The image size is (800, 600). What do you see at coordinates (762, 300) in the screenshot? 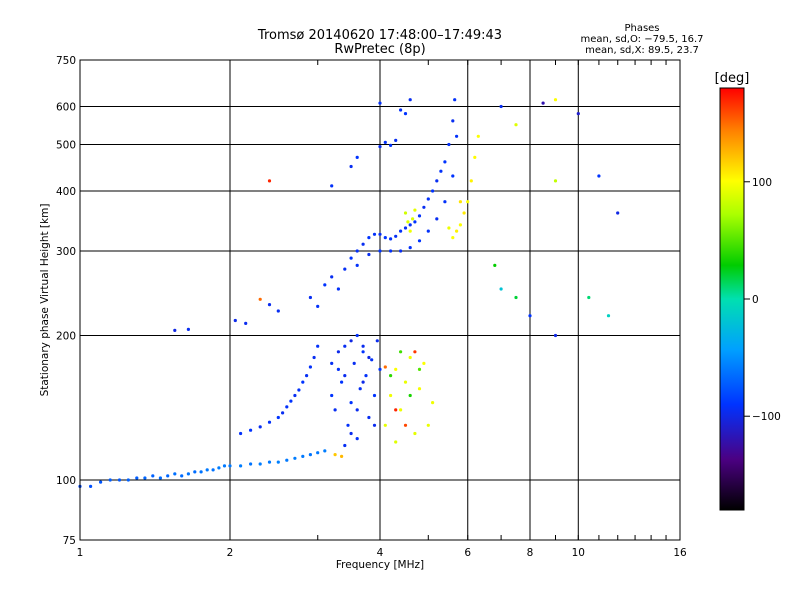
I see `colorbar-ticks: 100 0 −100` at bounding box center [762, 300].